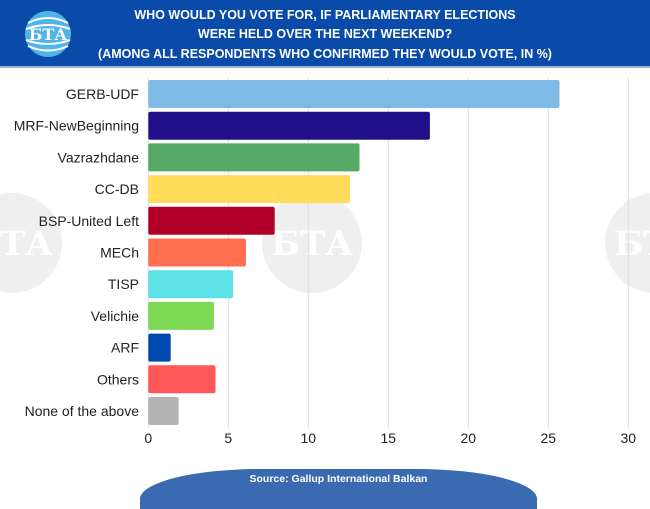 This screenshot has width=650, height=509. What do you see at coordinates (249, 189) in the screenshot?
I see `bar-cc-db` at bounding box center [249, 189].